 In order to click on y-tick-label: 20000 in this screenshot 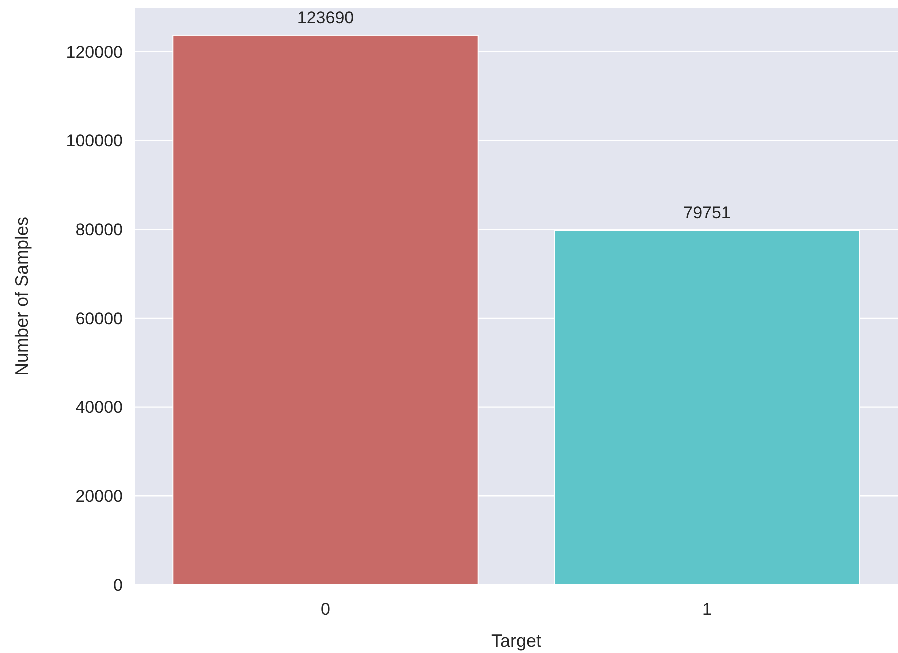, I will do `click(99, 496)`.